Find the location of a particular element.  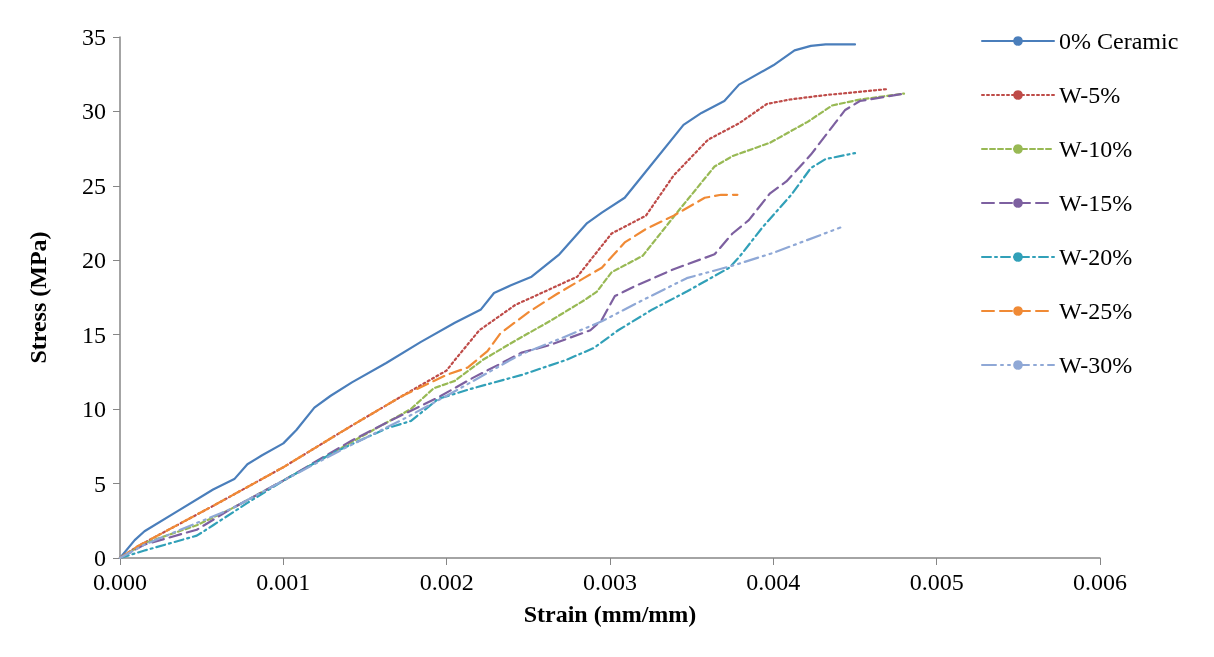

x-tick-label: 0.004 is located at coordinates (773, 582).